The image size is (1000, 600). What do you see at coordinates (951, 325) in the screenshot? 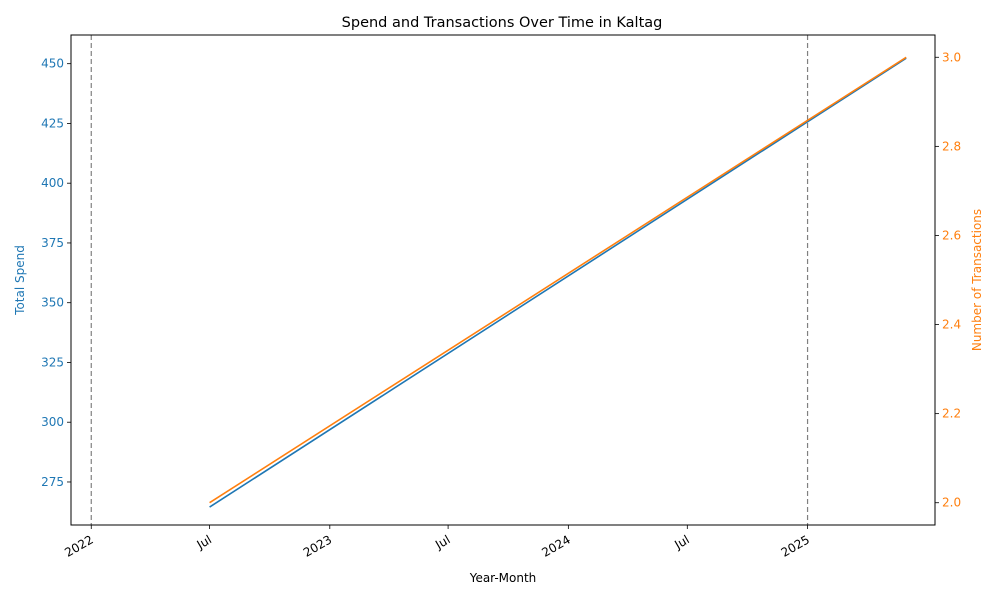
I see `right-tick-label: 2.4` at bounding box center [951, 325].